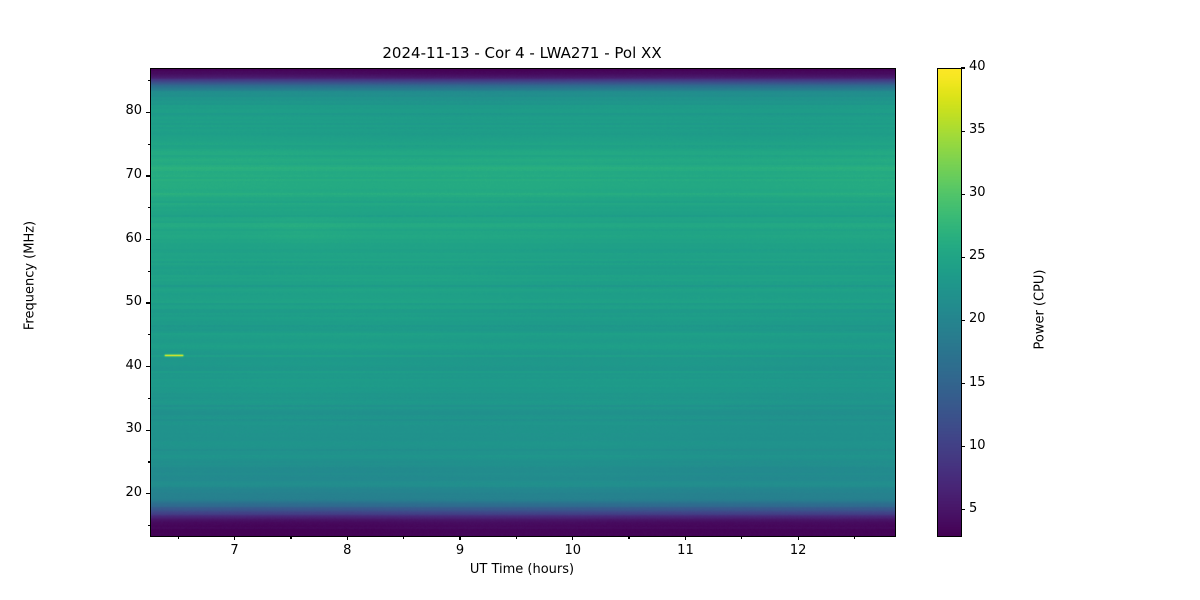 Image resolution: width=1200 pixels, height=600 pixels. I want to click on y-tick-label: 40, so click(133, 365).